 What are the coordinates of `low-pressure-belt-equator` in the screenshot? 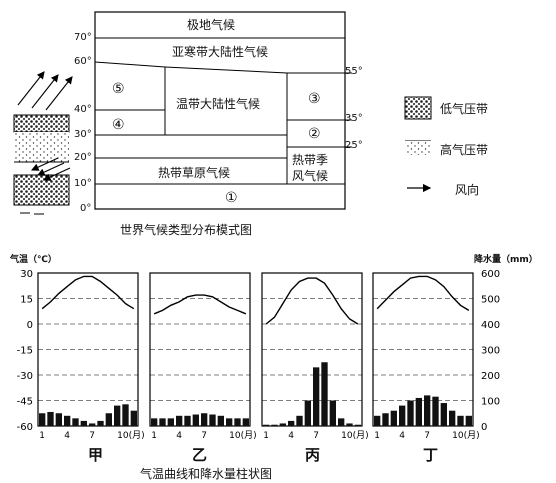 It's located at (41, 190).